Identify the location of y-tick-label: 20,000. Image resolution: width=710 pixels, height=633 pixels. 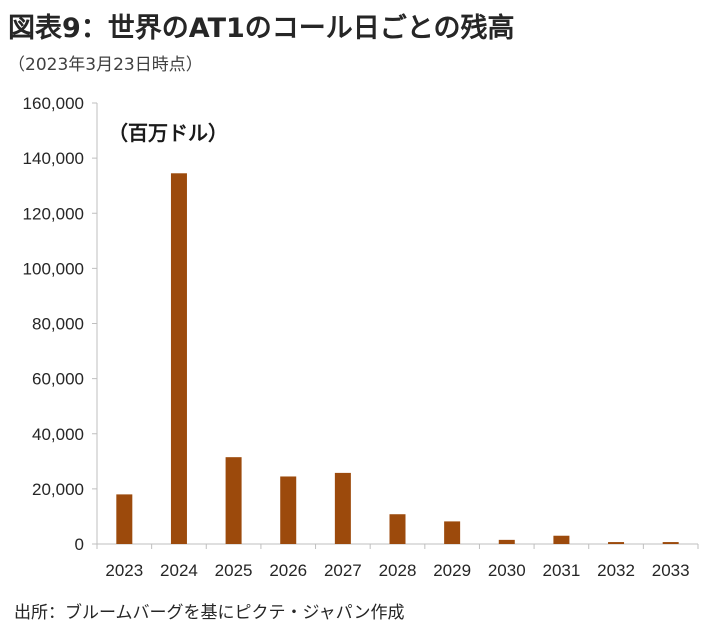
(58, 489).